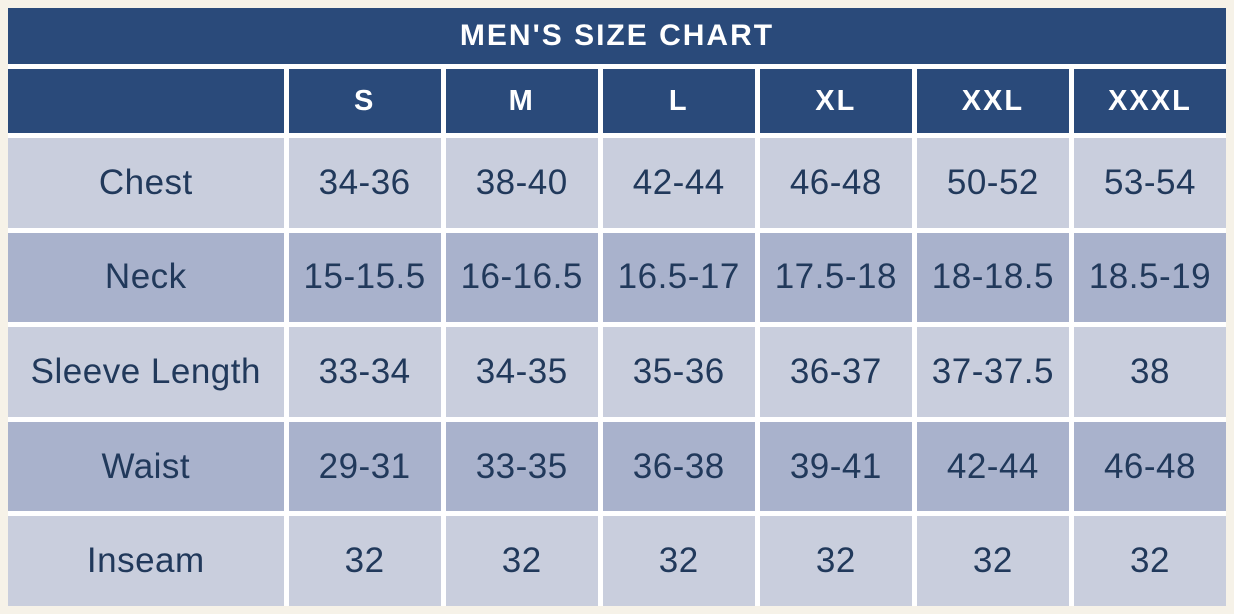 The height and width of the screenshot is (614, 1234). Describe the element at coordinates (835, 277) in the screenshot. I see `table-cell: 17.5-18` at that location.